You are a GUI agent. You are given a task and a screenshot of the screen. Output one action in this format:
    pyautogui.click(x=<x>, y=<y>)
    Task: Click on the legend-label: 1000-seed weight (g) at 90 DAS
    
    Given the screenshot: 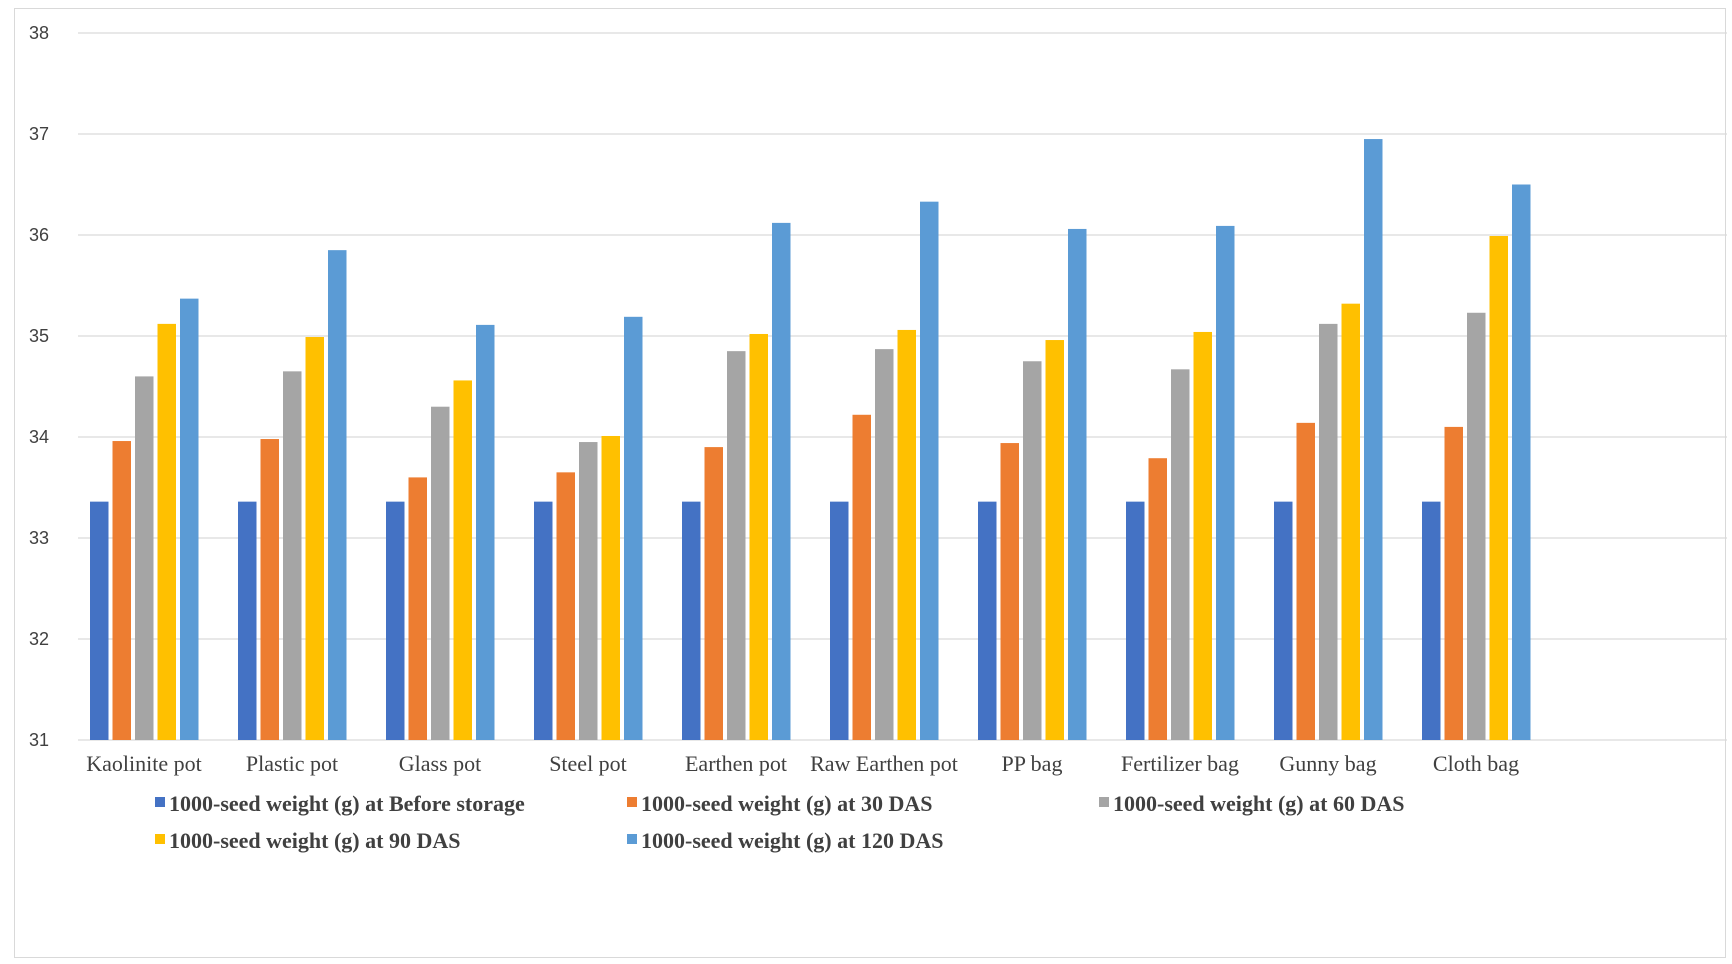 What is the action you would take?
    pyautogui.click(x=314, y=840)
    